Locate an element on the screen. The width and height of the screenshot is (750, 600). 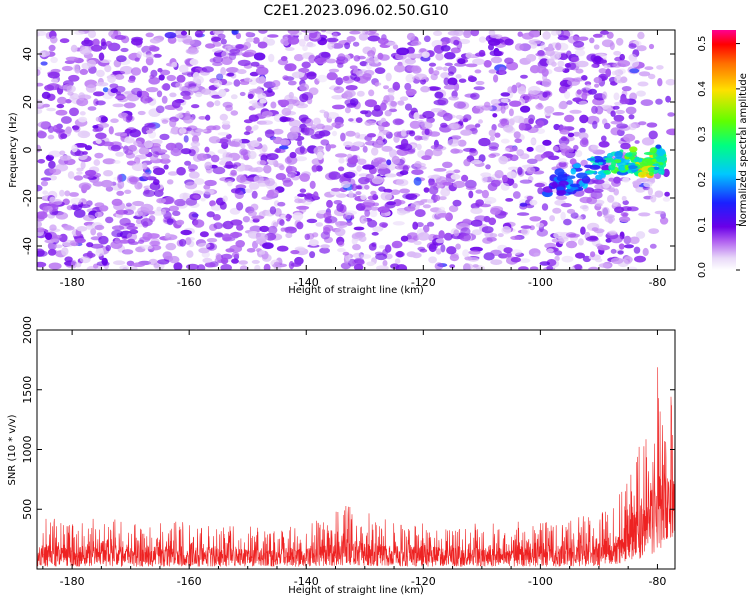
snr-y-label: SNR (10 * v/v) is located at coordinates (12, 449).